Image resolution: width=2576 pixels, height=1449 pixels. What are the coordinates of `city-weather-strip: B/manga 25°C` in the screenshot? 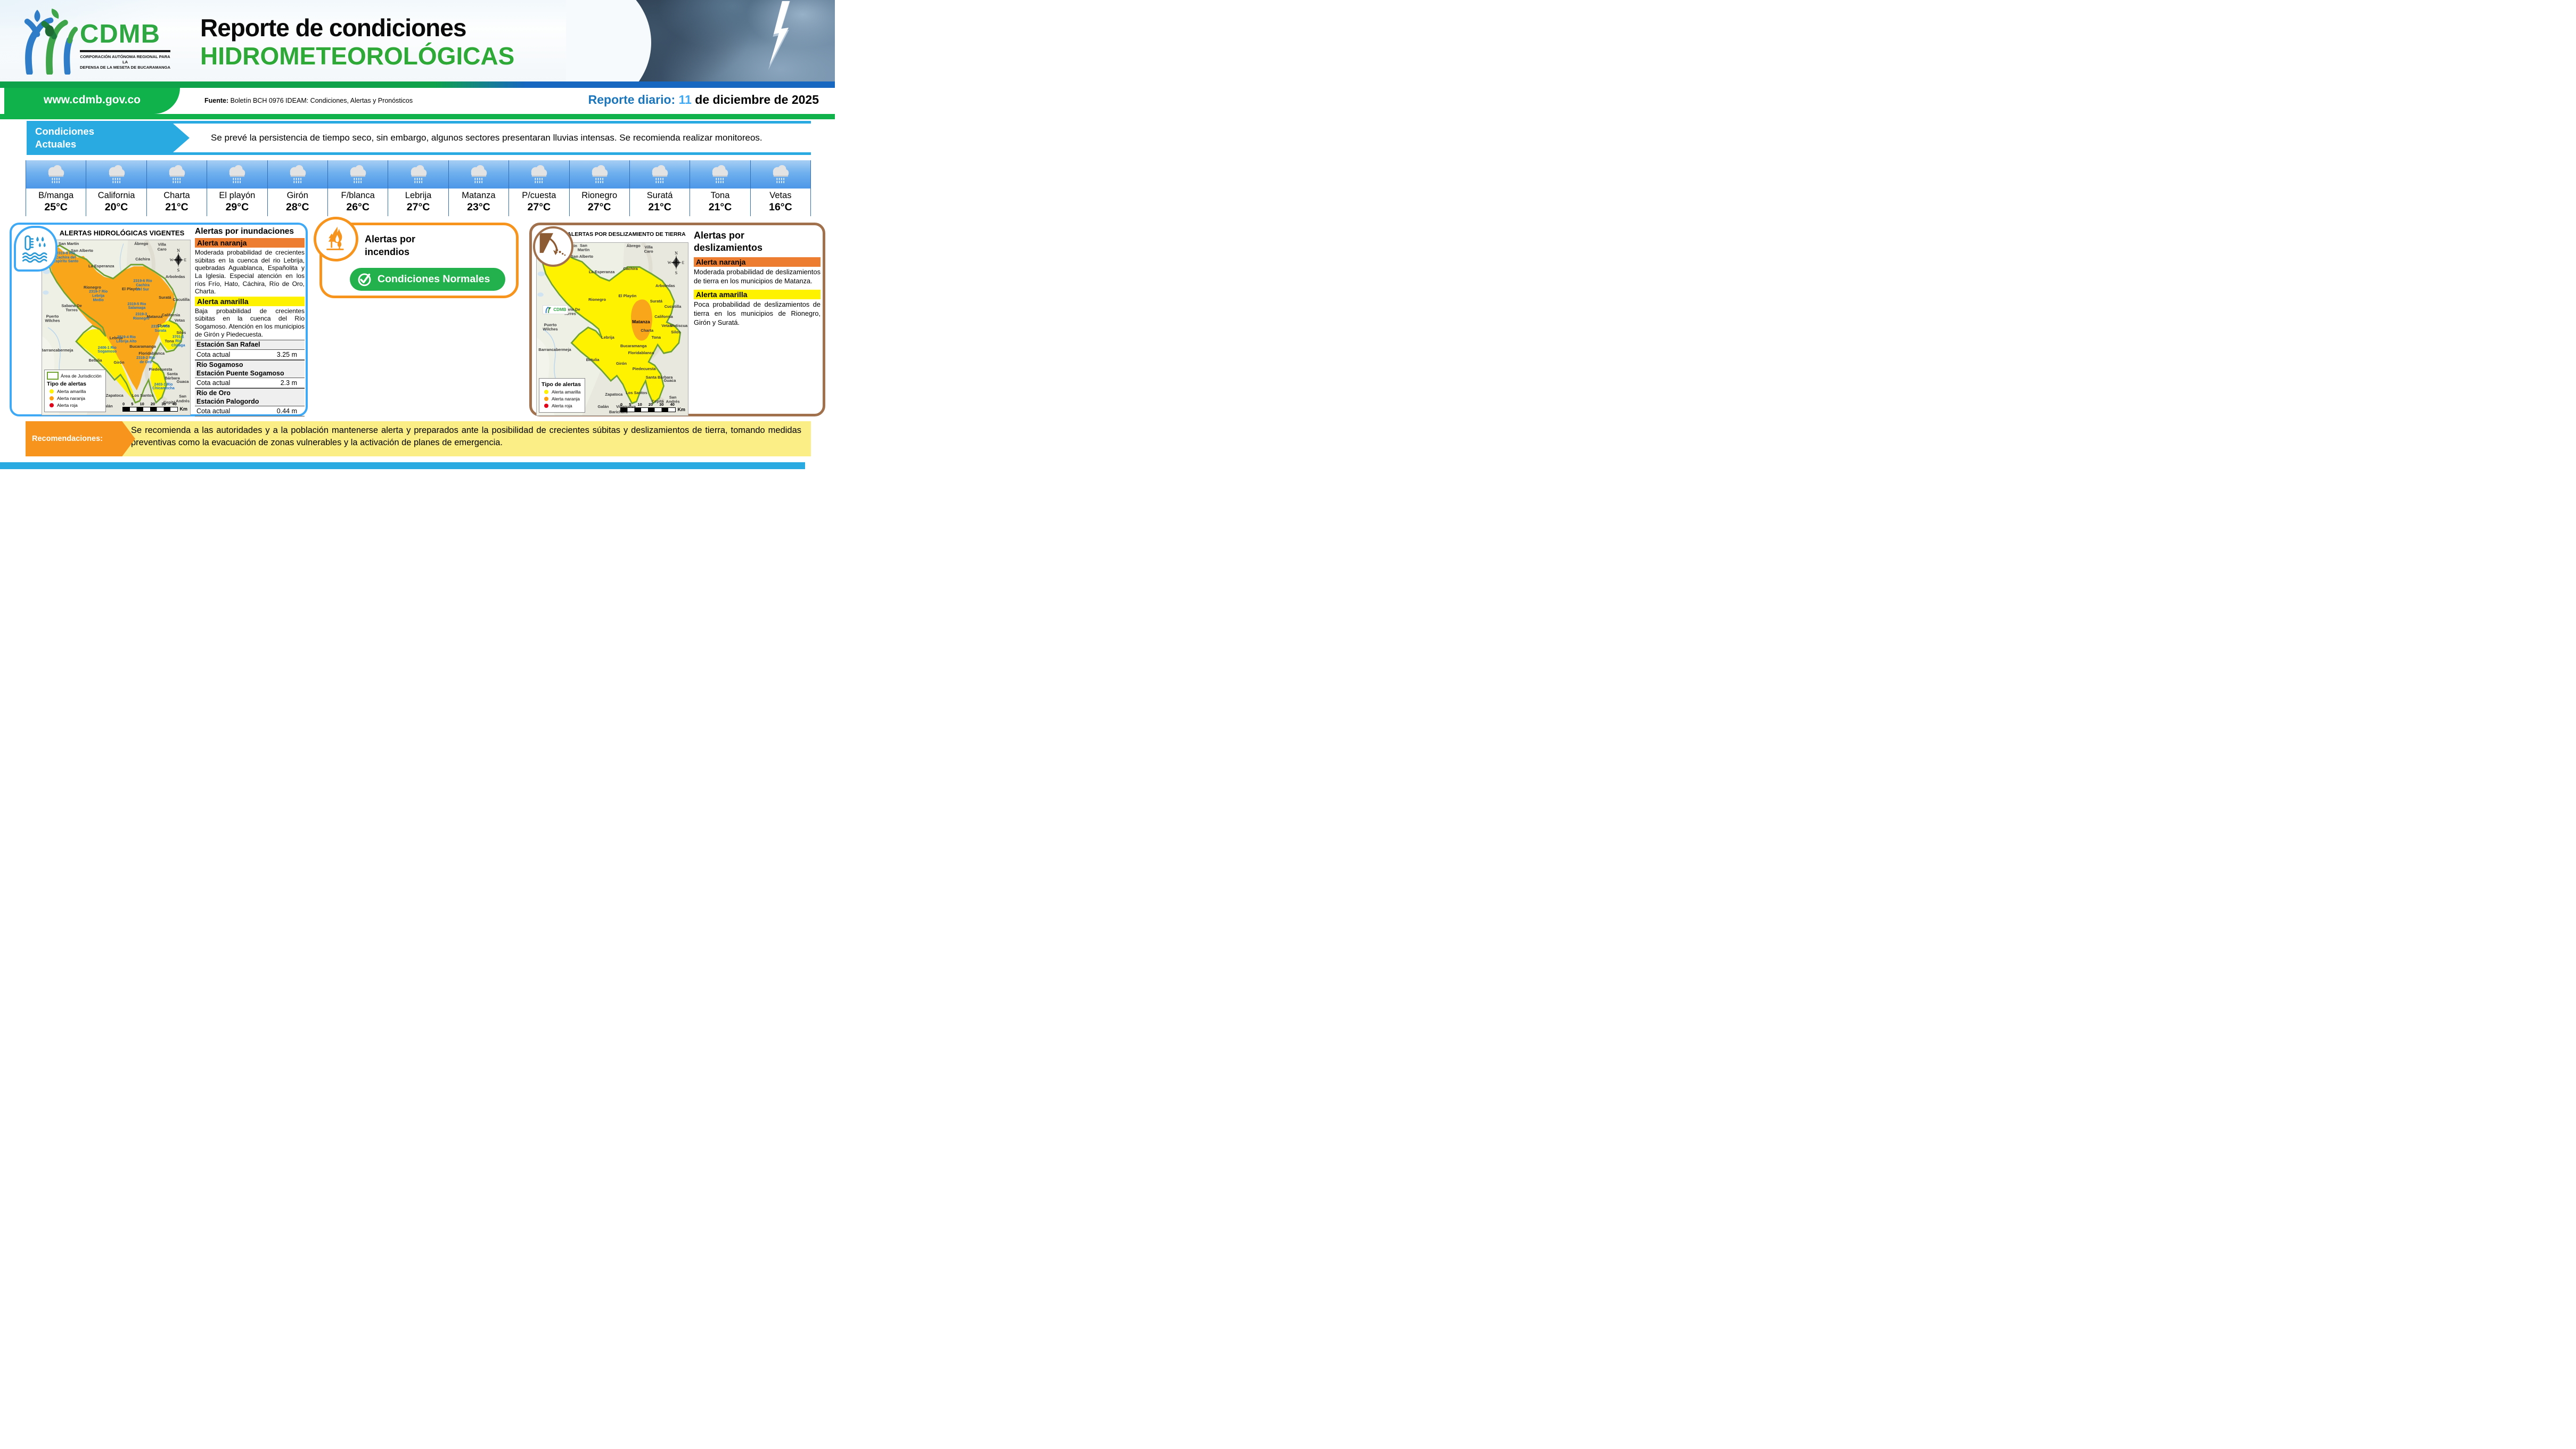 It's located at (418, 188).